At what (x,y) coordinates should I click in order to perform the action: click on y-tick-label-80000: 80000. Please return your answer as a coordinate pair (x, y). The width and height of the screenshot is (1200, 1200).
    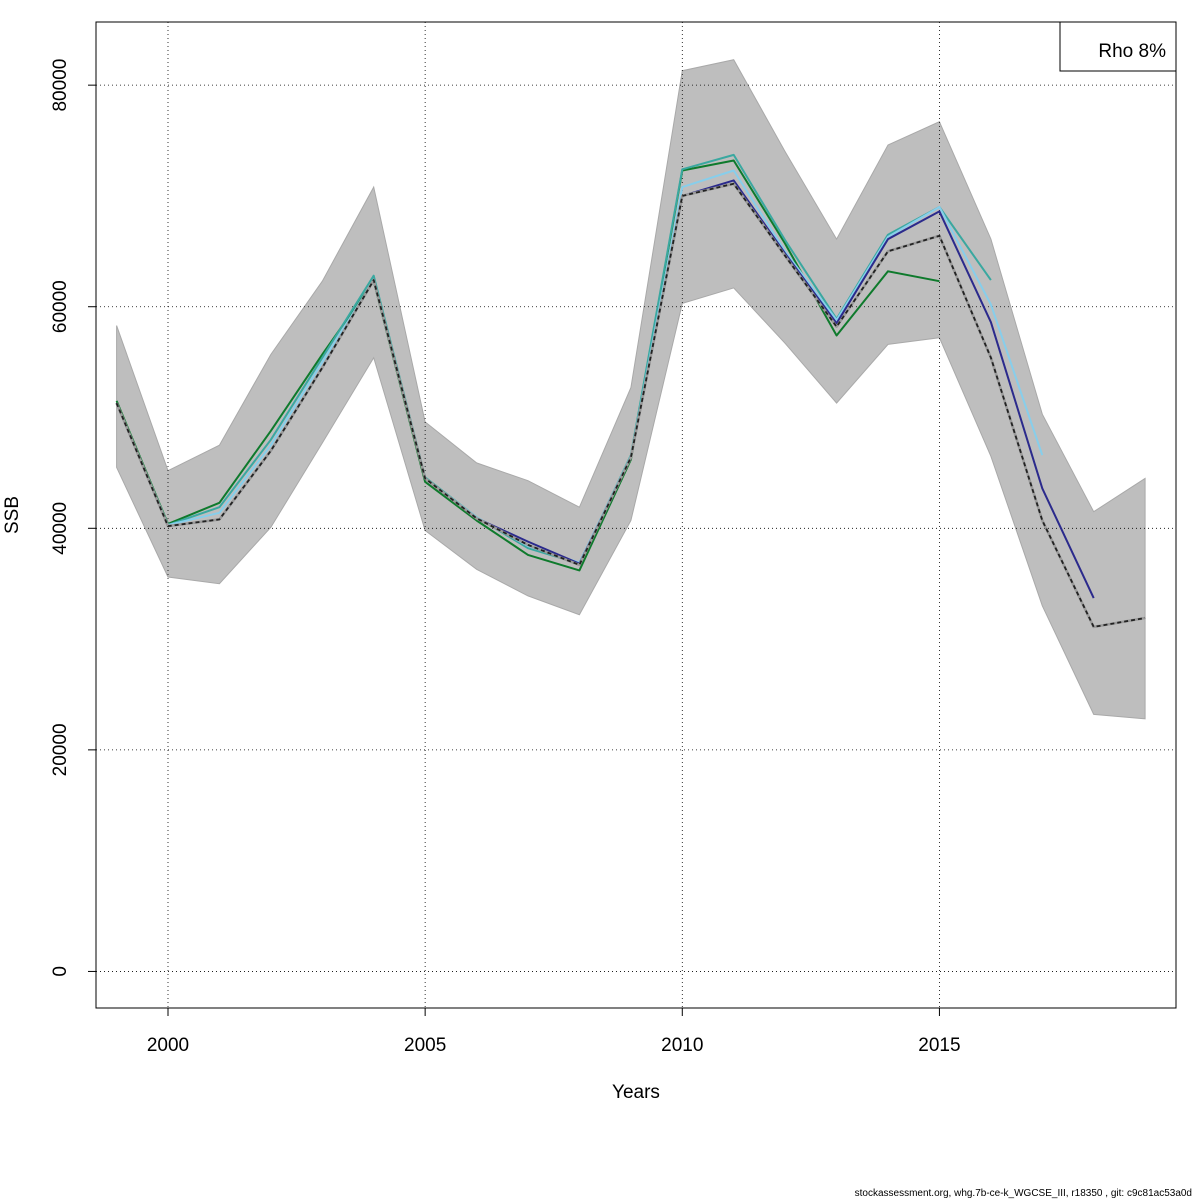
    Looking at the image, I should click on (60, 85).